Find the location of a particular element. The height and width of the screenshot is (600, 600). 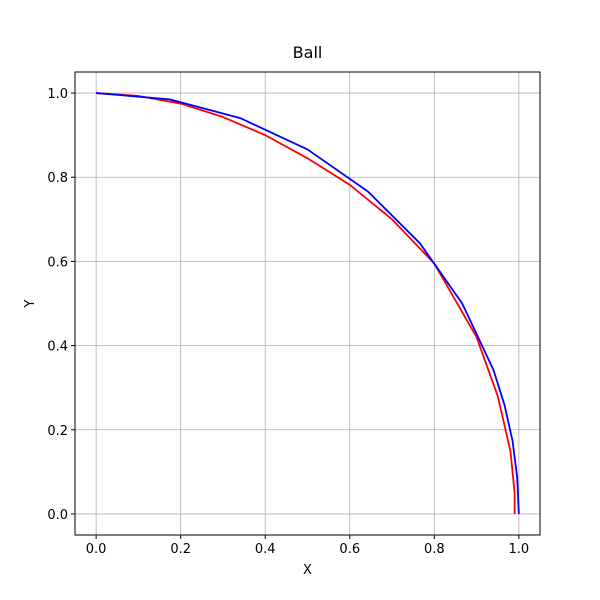

x-axis-label: X is located at coordinates (307, 570).